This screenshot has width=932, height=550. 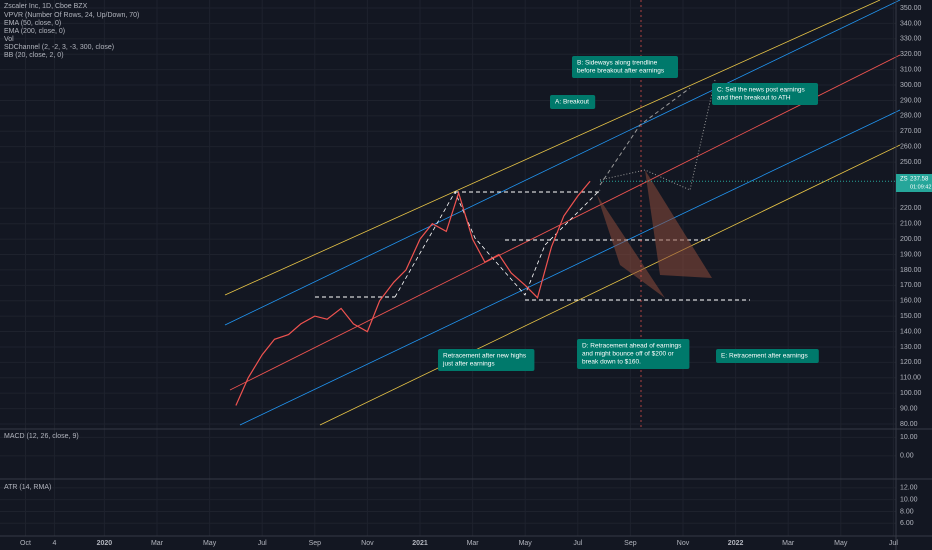 What do you see at coordinates (617, 63) in the screenshot?
I see `annotation-text: B: Sideways along trendline` at bounding box center [617, 63].